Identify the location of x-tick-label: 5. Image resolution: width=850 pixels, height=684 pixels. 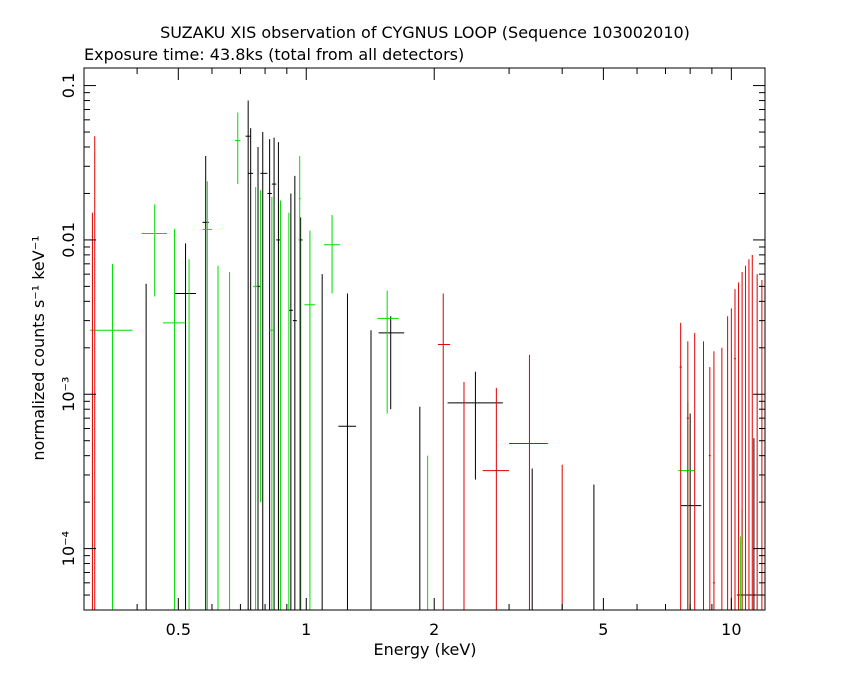
(603, 629).